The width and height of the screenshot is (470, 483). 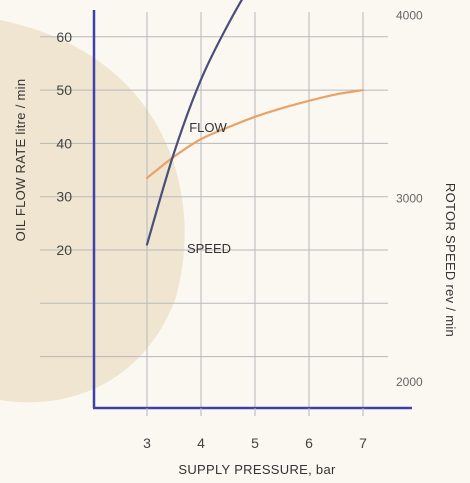 What do you see at coordinates (363, 443) in the screenshot?
I see `x-tick-label-7: 7` at bounding box center [363, 443].